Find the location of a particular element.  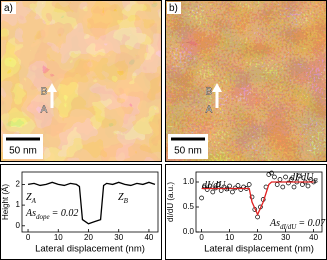

y-tick-label: 1 is located at coordinates (18, 204).